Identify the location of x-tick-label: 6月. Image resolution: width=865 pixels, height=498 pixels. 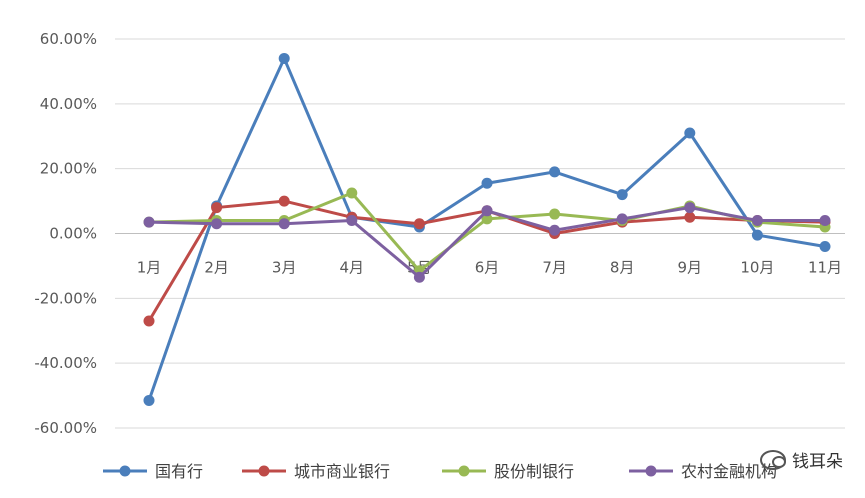
(487, 268).